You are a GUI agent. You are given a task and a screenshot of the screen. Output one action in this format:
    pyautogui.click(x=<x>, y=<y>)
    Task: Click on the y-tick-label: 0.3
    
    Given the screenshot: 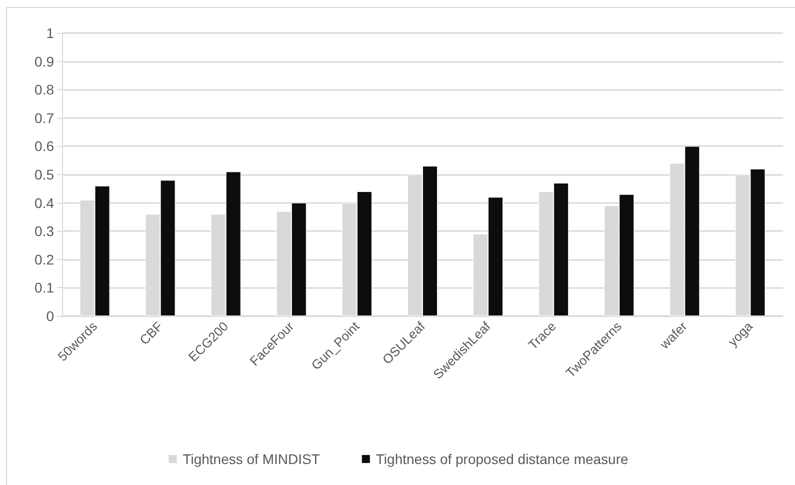 What is the action you would take?
    pyautogui.click(x=44, y=231)
    